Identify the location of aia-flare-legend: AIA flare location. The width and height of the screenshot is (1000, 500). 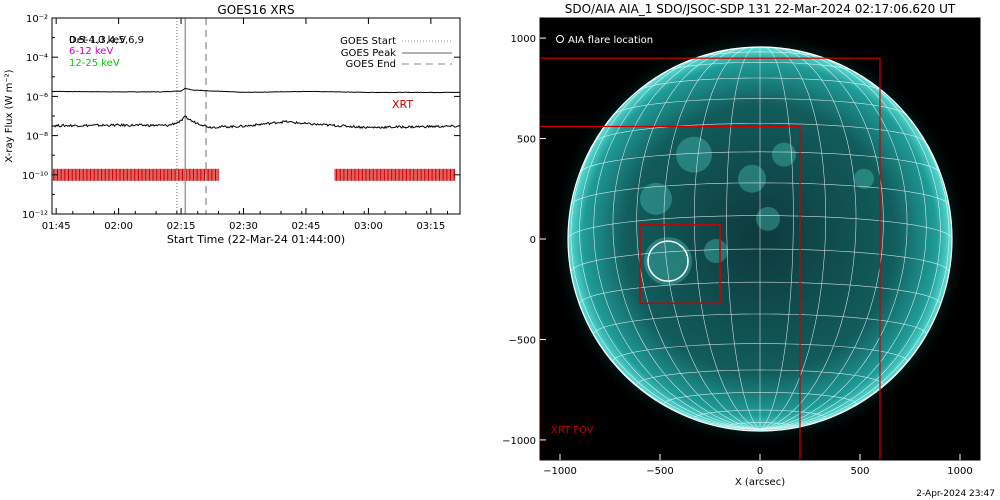
(604, 40).